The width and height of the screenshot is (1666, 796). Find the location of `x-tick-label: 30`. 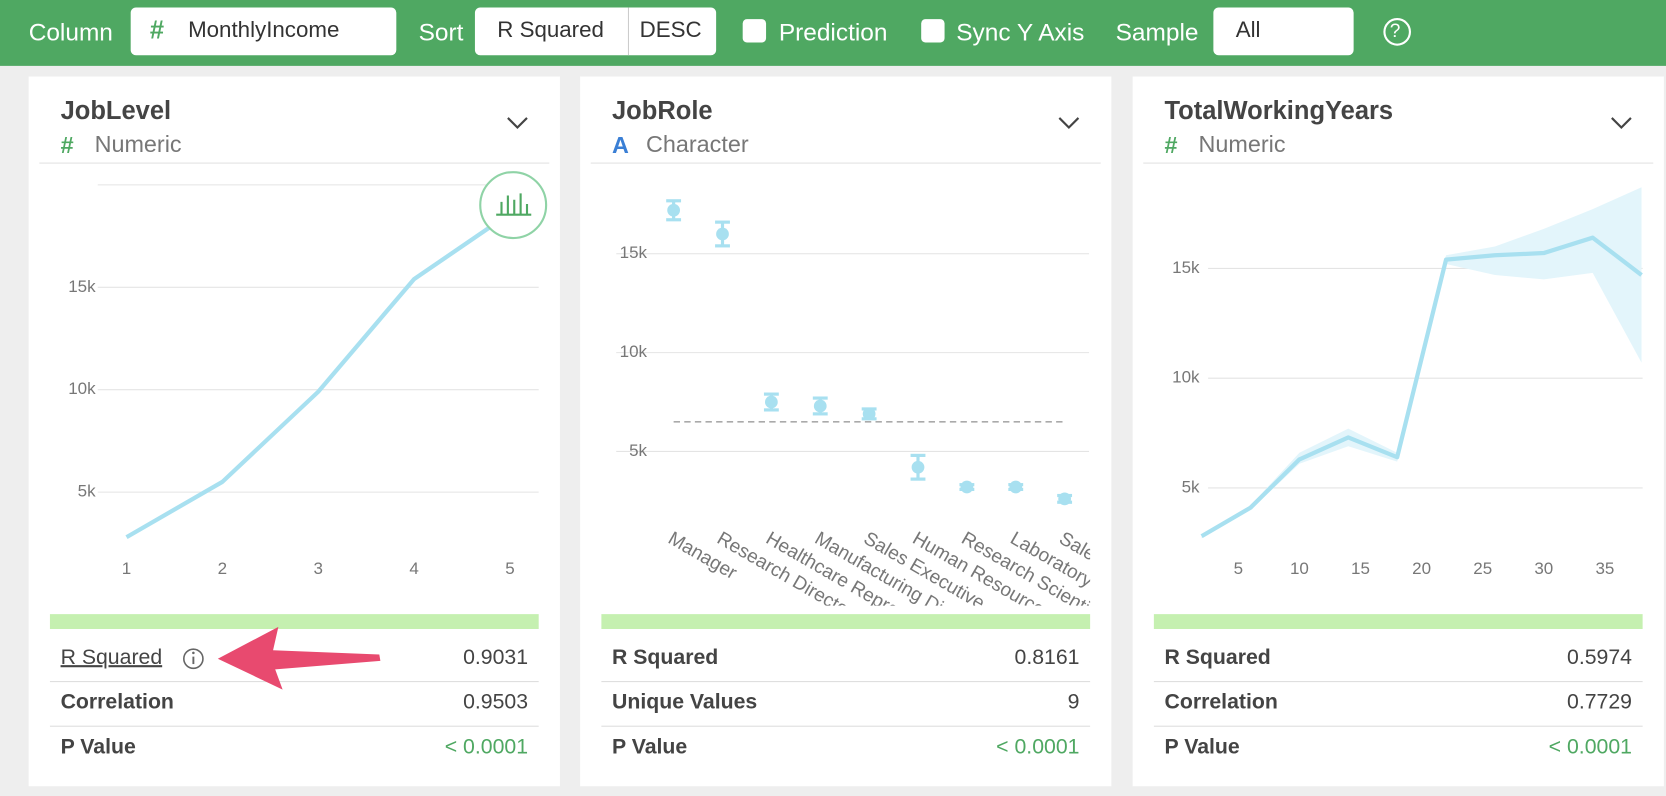

x-tick-label: 30 is located at coordinates (1543, 568).